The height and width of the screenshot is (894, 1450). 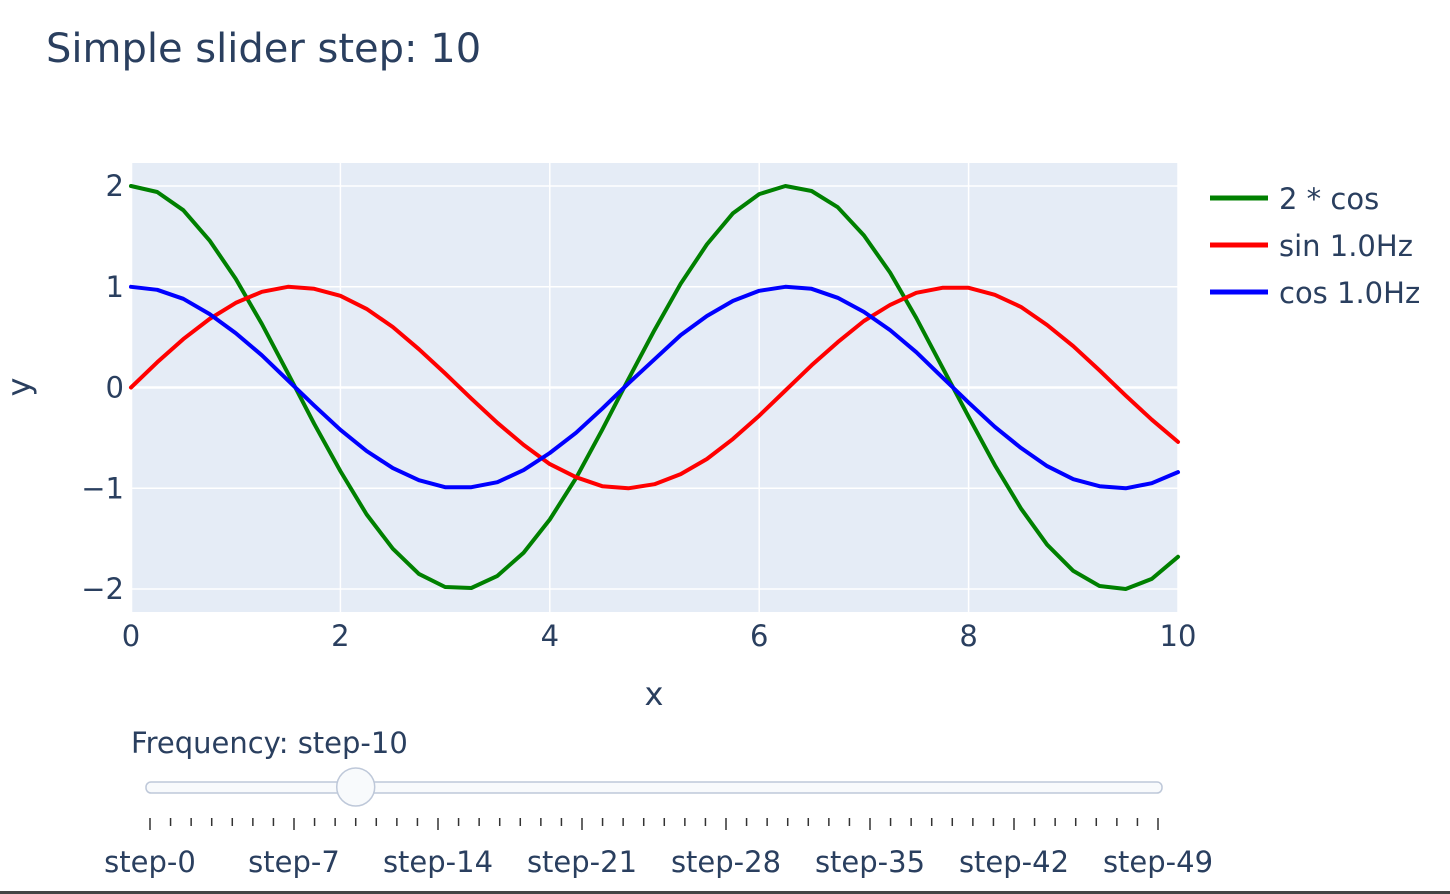 I want to click on x-tick-label: 2, so click(x=340, y=636).